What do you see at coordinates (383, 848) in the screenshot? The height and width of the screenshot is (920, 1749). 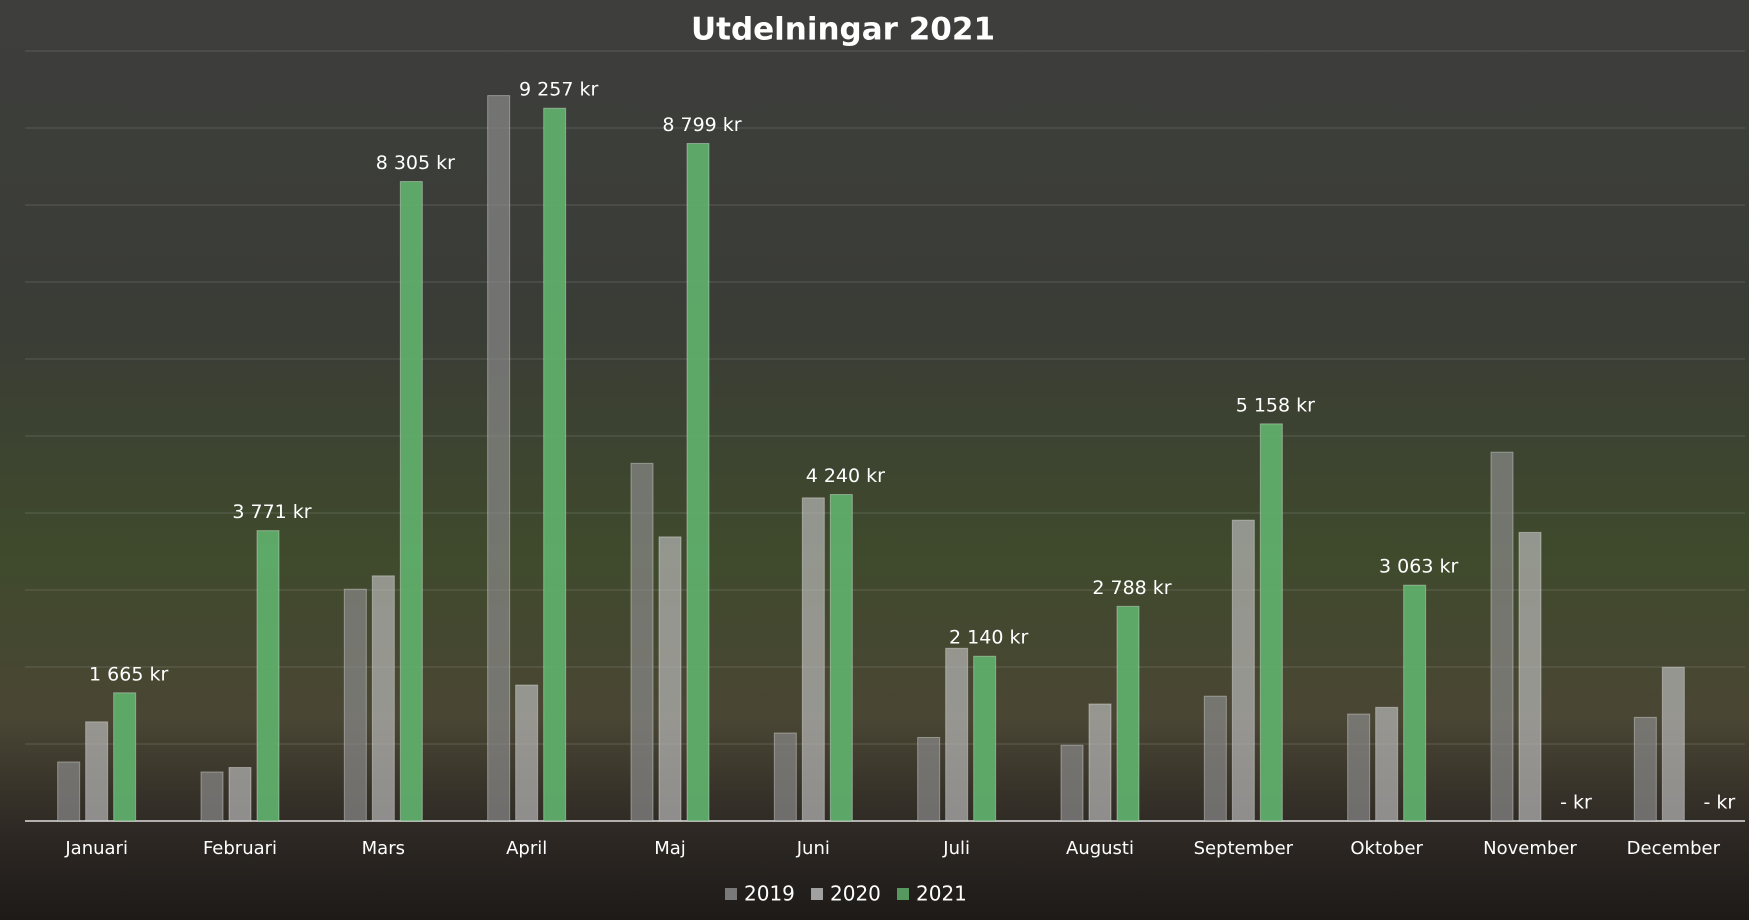 I see `x-tick-label: Mars` at bounding box center [383, 848].